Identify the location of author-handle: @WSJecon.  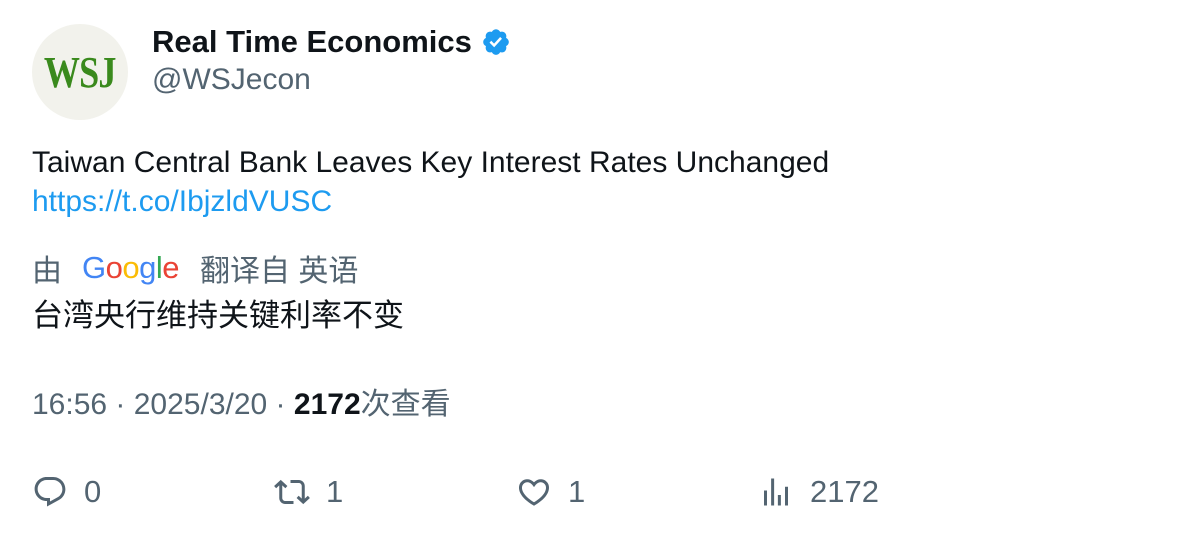
(231, 79).